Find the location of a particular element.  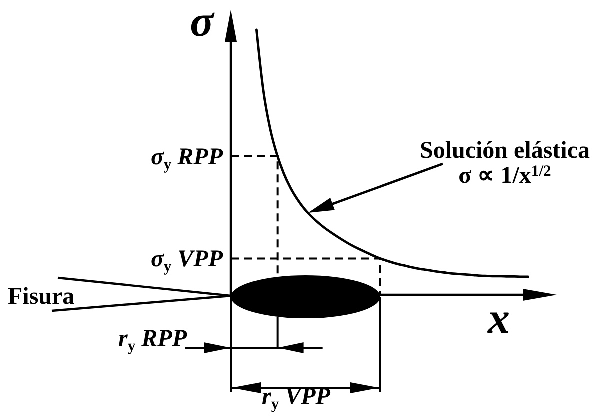

x-axis-title: x is located at coordinates (498, 318).